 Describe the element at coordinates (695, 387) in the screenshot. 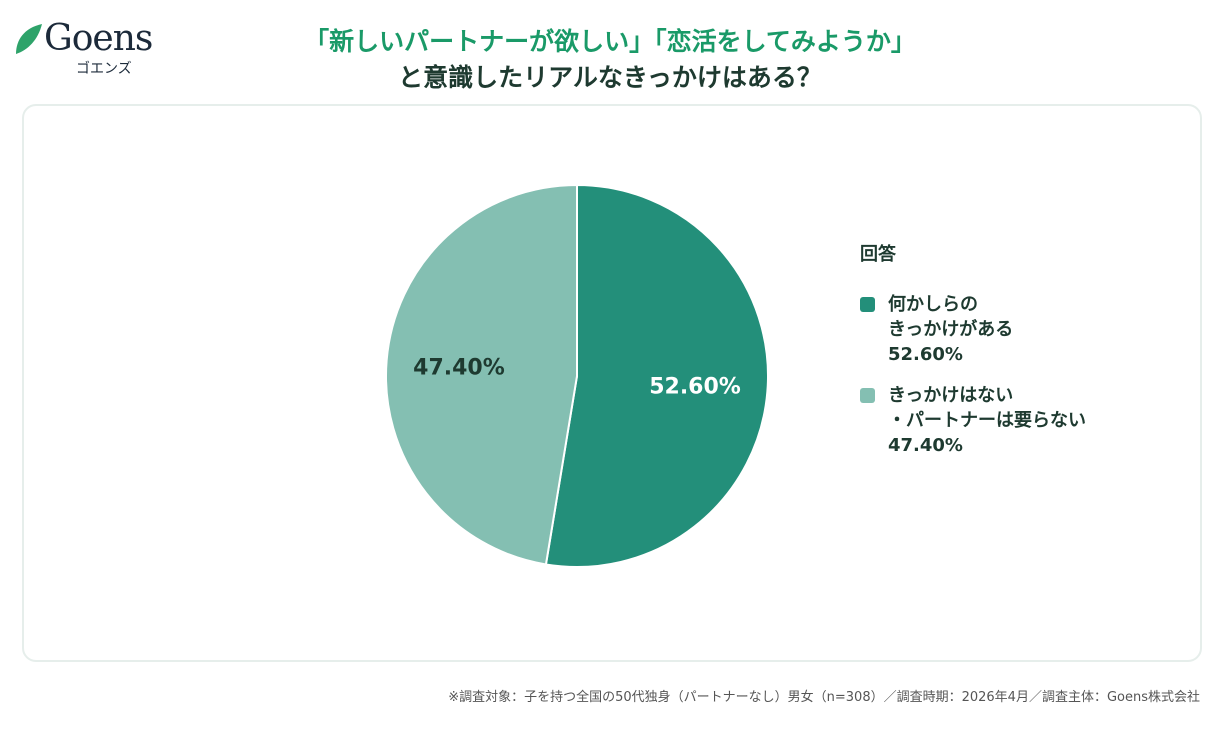

I see `data-label: 52.60%` at that location.